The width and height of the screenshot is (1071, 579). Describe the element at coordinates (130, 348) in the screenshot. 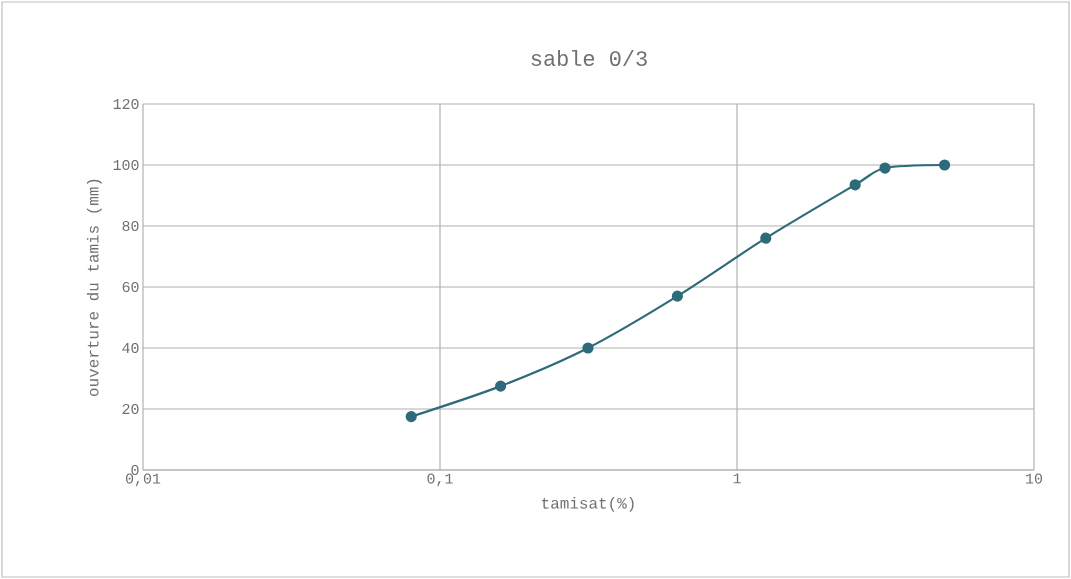

I see `y-tick-label: 40` at that location.